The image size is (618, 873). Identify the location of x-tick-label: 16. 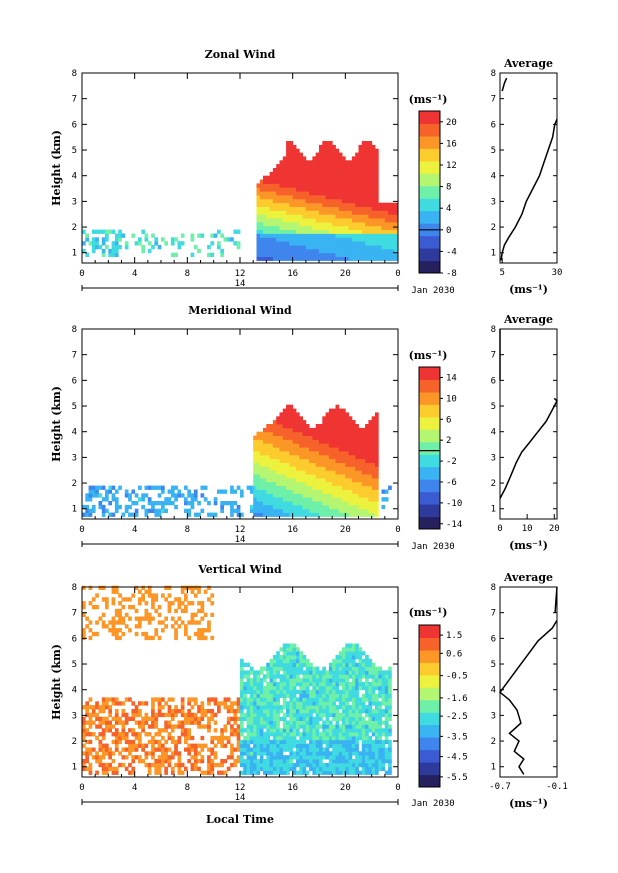
(292, 788).